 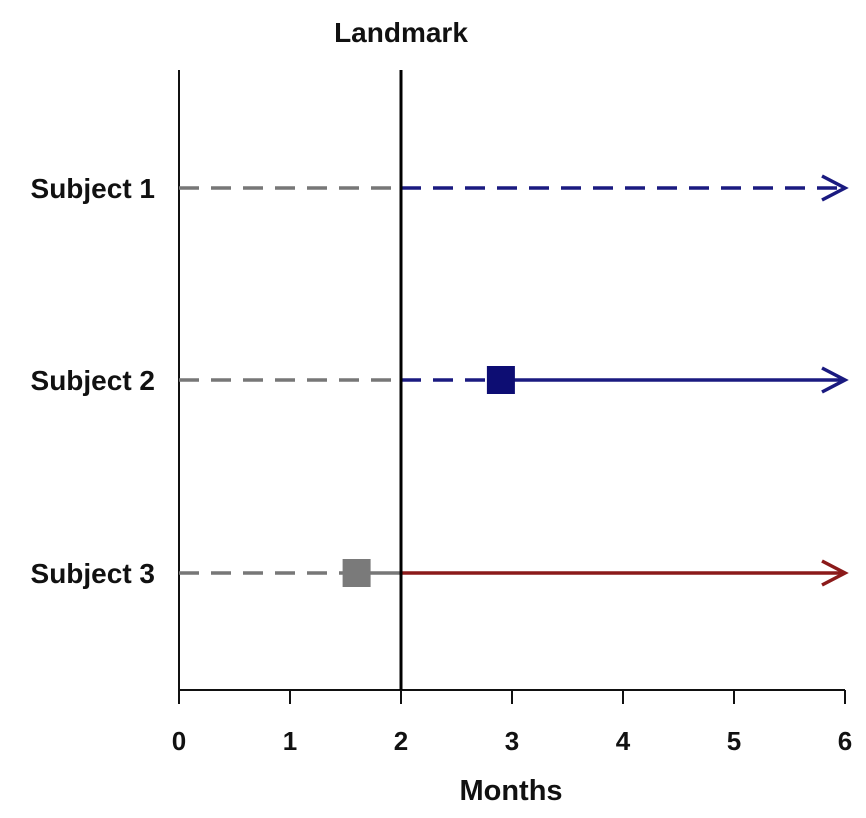 What do you see at coordinates (845, 741) in the screenshot?
I see `x-tick-label: 6` at bounding box center [845, 741].